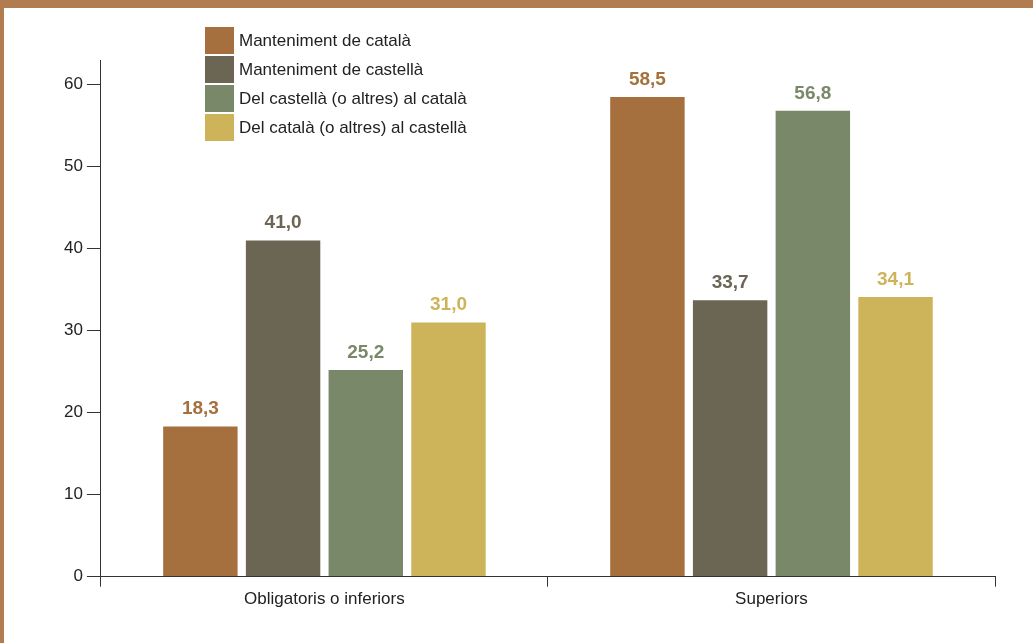  I want to click on y-tick-label: 60, so click(73, 84).